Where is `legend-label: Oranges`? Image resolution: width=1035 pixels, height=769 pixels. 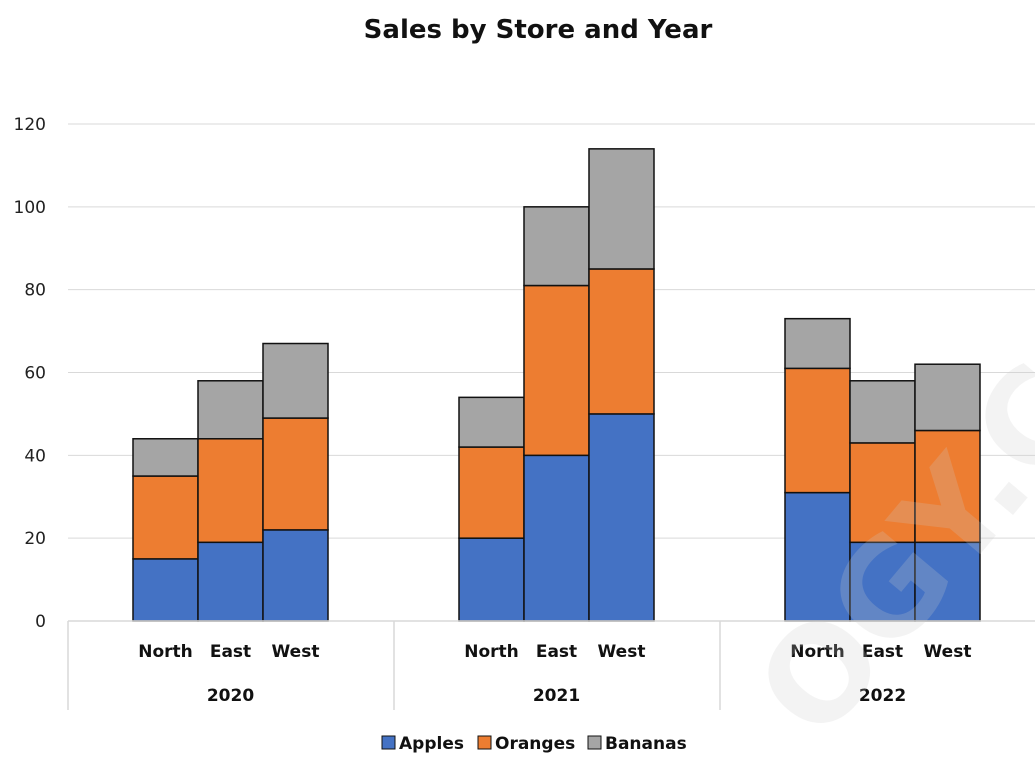
legend-label: Oranges is located at coordinates (535, 744).